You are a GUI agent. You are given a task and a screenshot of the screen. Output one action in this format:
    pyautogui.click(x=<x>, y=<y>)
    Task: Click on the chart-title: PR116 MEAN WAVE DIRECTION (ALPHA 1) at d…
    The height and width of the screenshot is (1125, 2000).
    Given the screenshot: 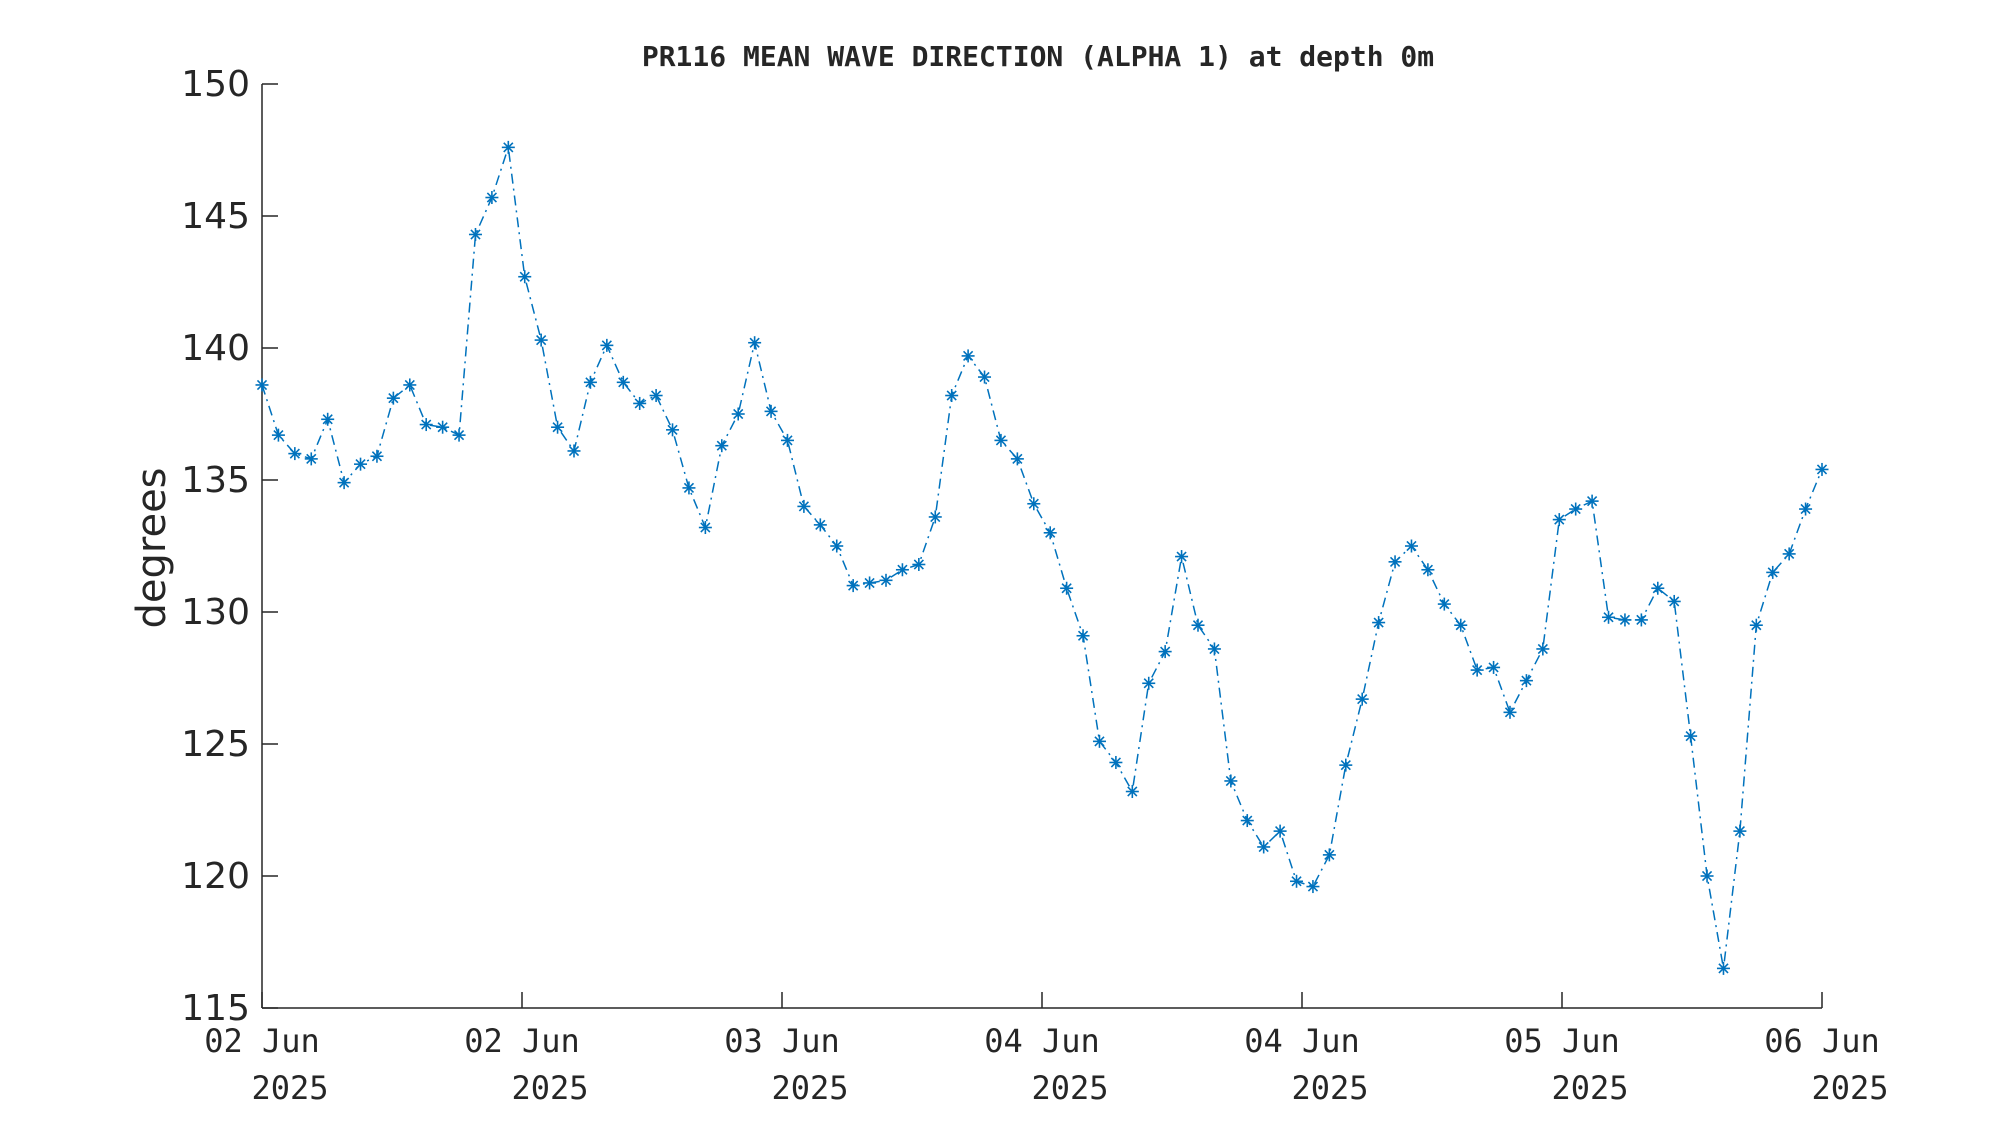 What is the action you would take?
    pyautogui.click(x=1038, y=56)
    